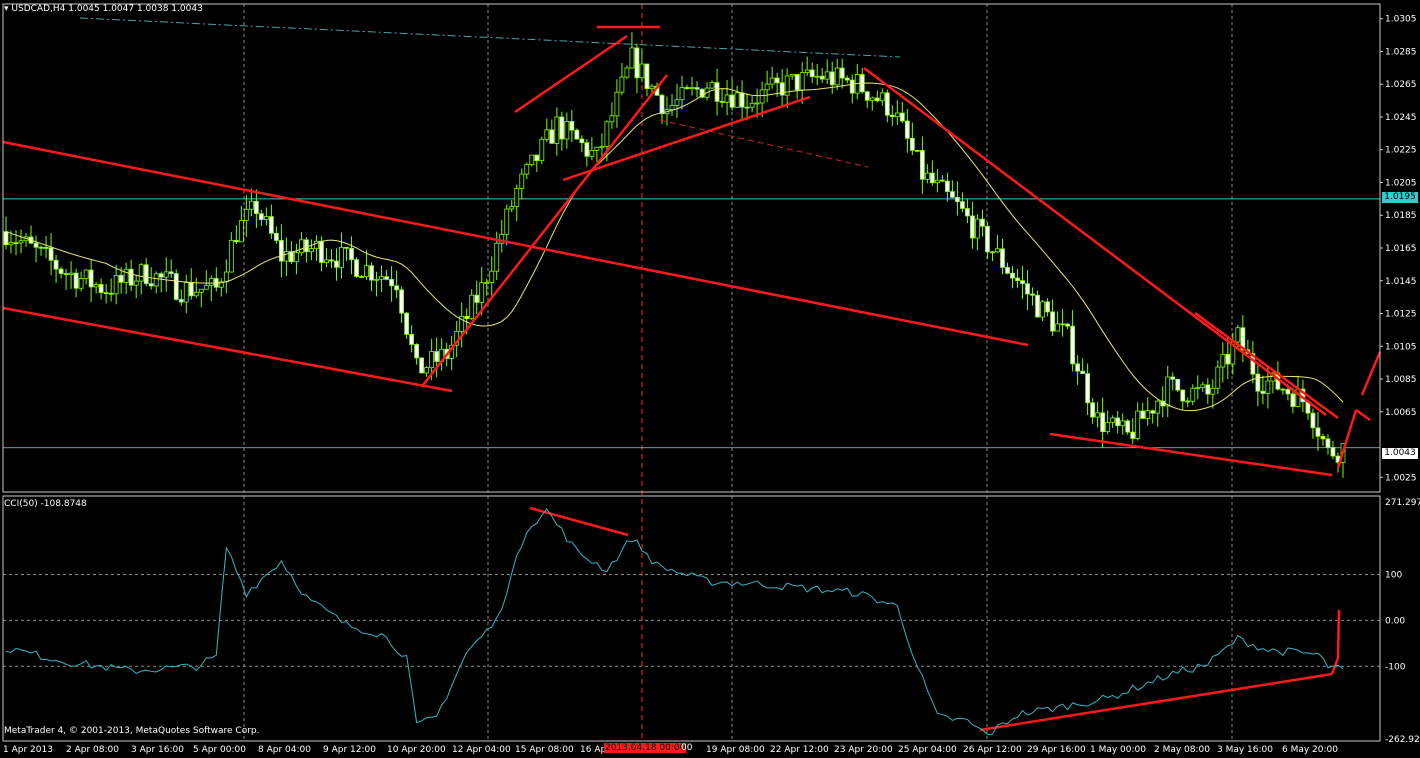 The image size is (1420, 758). What do you see at coordinates (799, 750) in the screenshot?
I see `time-tick-label: 22 Apr 12:00` at bounding box center [799, 750].